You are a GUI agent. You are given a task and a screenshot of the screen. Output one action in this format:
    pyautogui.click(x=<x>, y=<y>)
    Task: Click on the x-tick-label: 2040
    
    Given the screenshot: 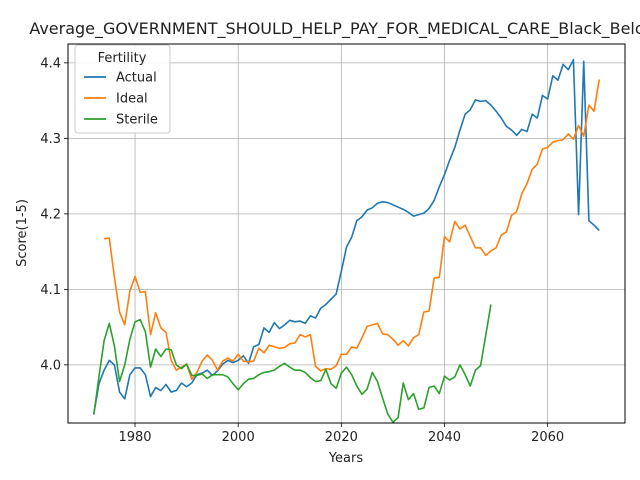 What is the action you would take?
    pyautogui.click(x=444, y=437)
    